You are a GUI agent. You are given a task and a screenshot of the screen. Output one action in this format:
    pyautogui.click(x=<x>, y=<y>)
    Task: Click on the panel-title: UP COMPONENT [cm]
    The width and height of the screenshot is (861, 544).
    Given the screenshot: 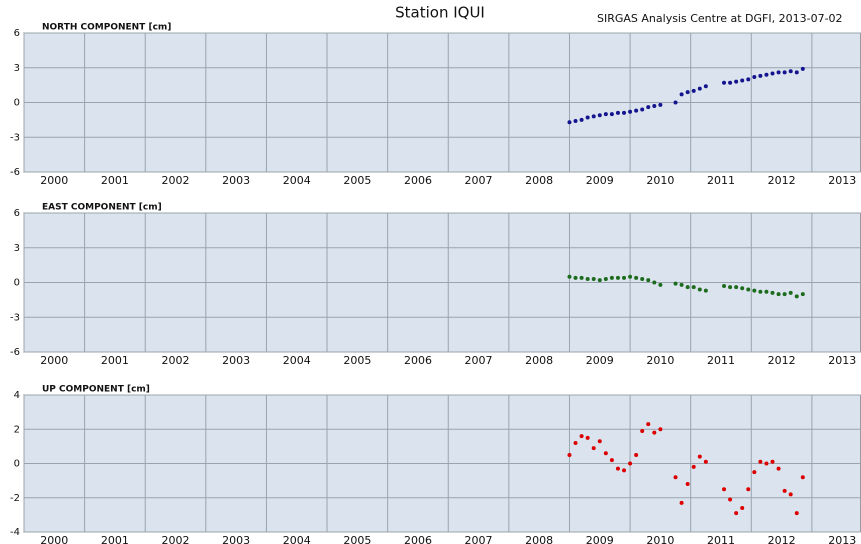 What is the action you would take?
    pyautogui.click(x=96, y=390)
    